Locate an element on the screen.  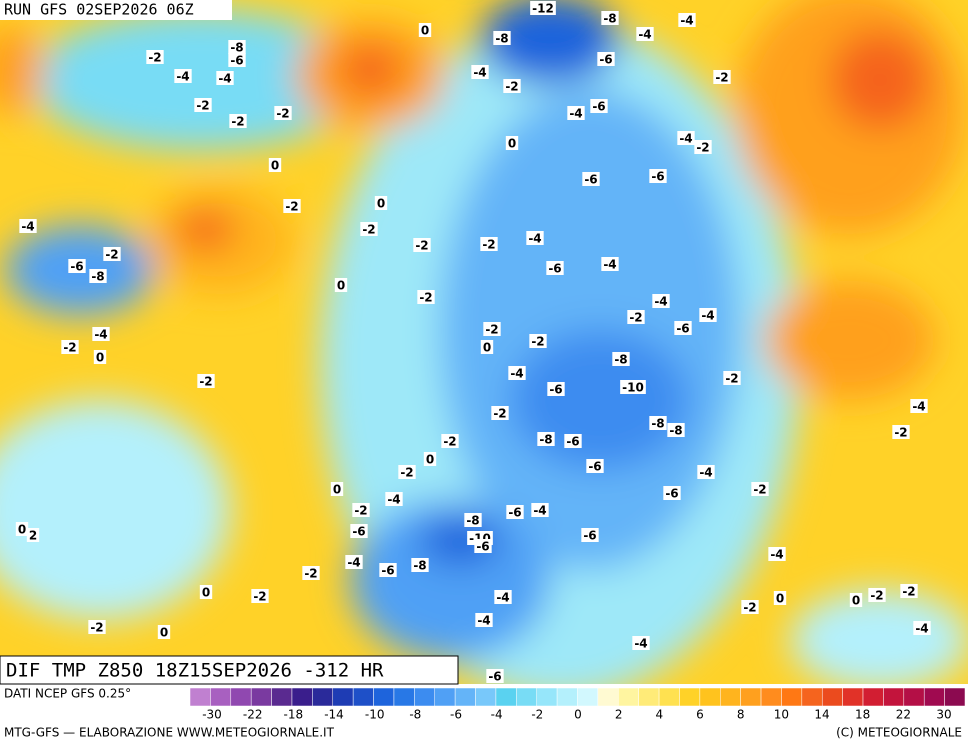
colorbar-tick-label: -10 is located at coordinates (375, 715).